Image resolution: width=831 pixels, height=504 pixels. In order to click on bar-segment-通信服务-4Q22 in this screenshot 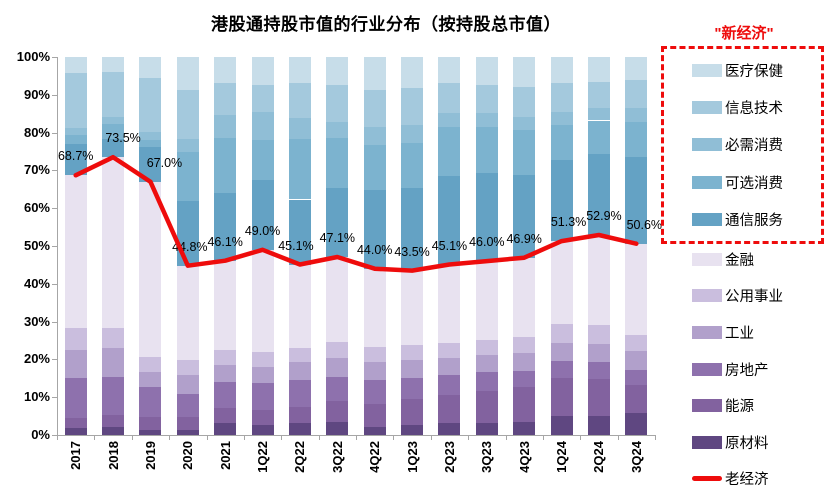, I will do `click(374, 229)`.